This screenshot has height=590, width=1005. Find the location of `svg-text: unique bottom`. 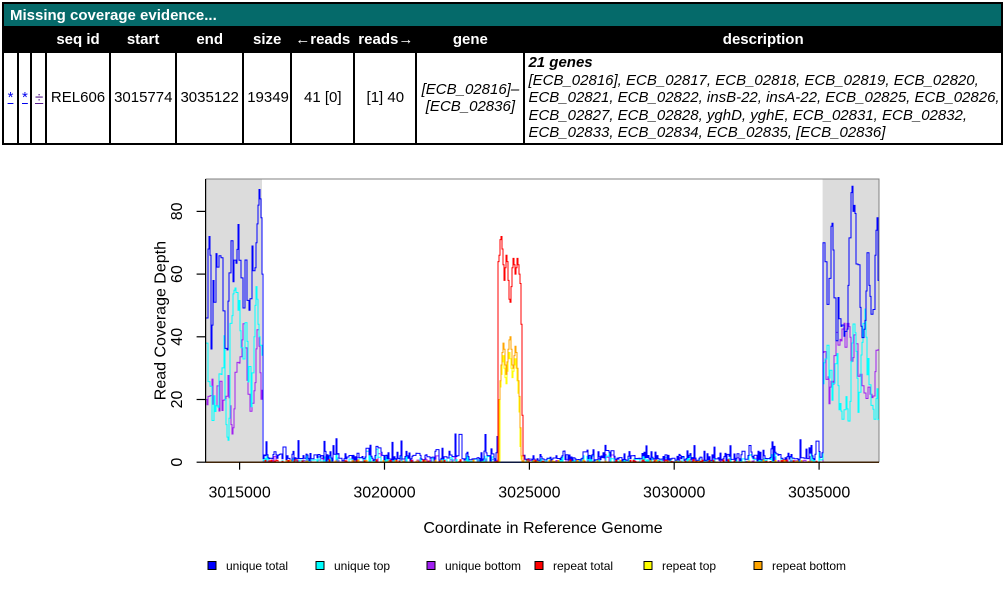

svg-text: unique bottom is located at coordinates (483, 566).